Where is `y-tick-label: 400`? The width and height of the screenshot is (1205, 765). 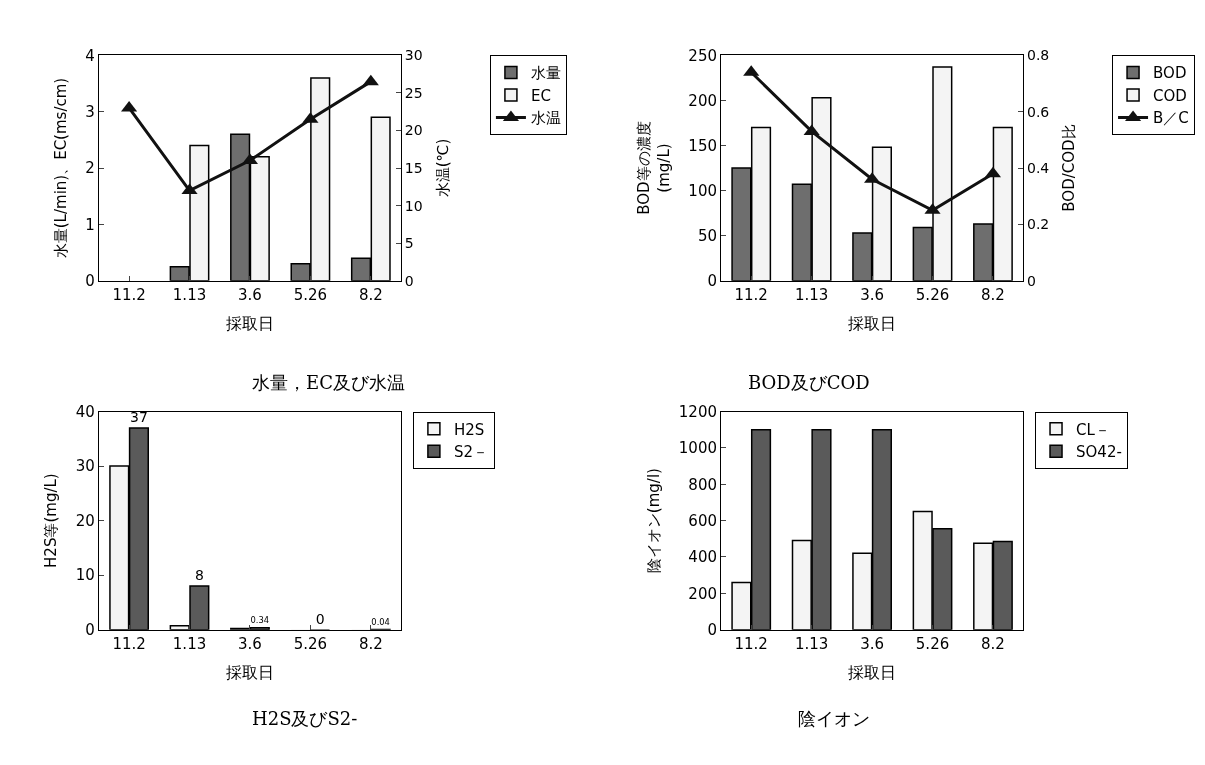 y-tick-label: 400 is located at coordinates (702, 557).